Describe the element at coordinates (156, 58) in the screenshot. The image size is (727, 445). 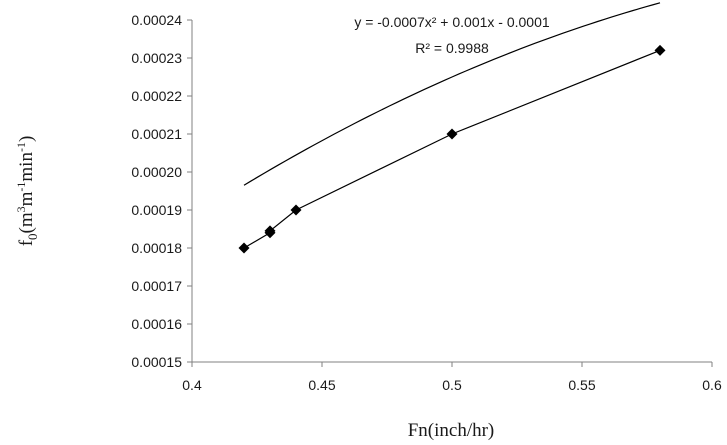
I see `y-tick-label: 0.00023` at that location.